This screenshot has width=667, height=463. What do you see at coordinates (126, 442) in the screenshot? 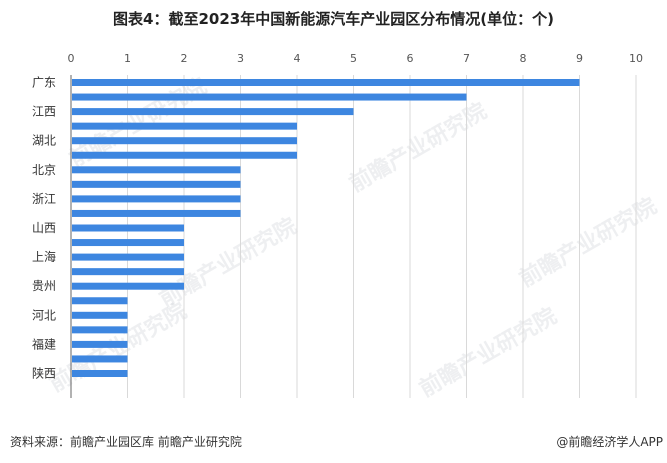
I see `source-note: 资料来源：前瞻产业园区库 前瞻产业研究院` at bounding box center [126, 442].